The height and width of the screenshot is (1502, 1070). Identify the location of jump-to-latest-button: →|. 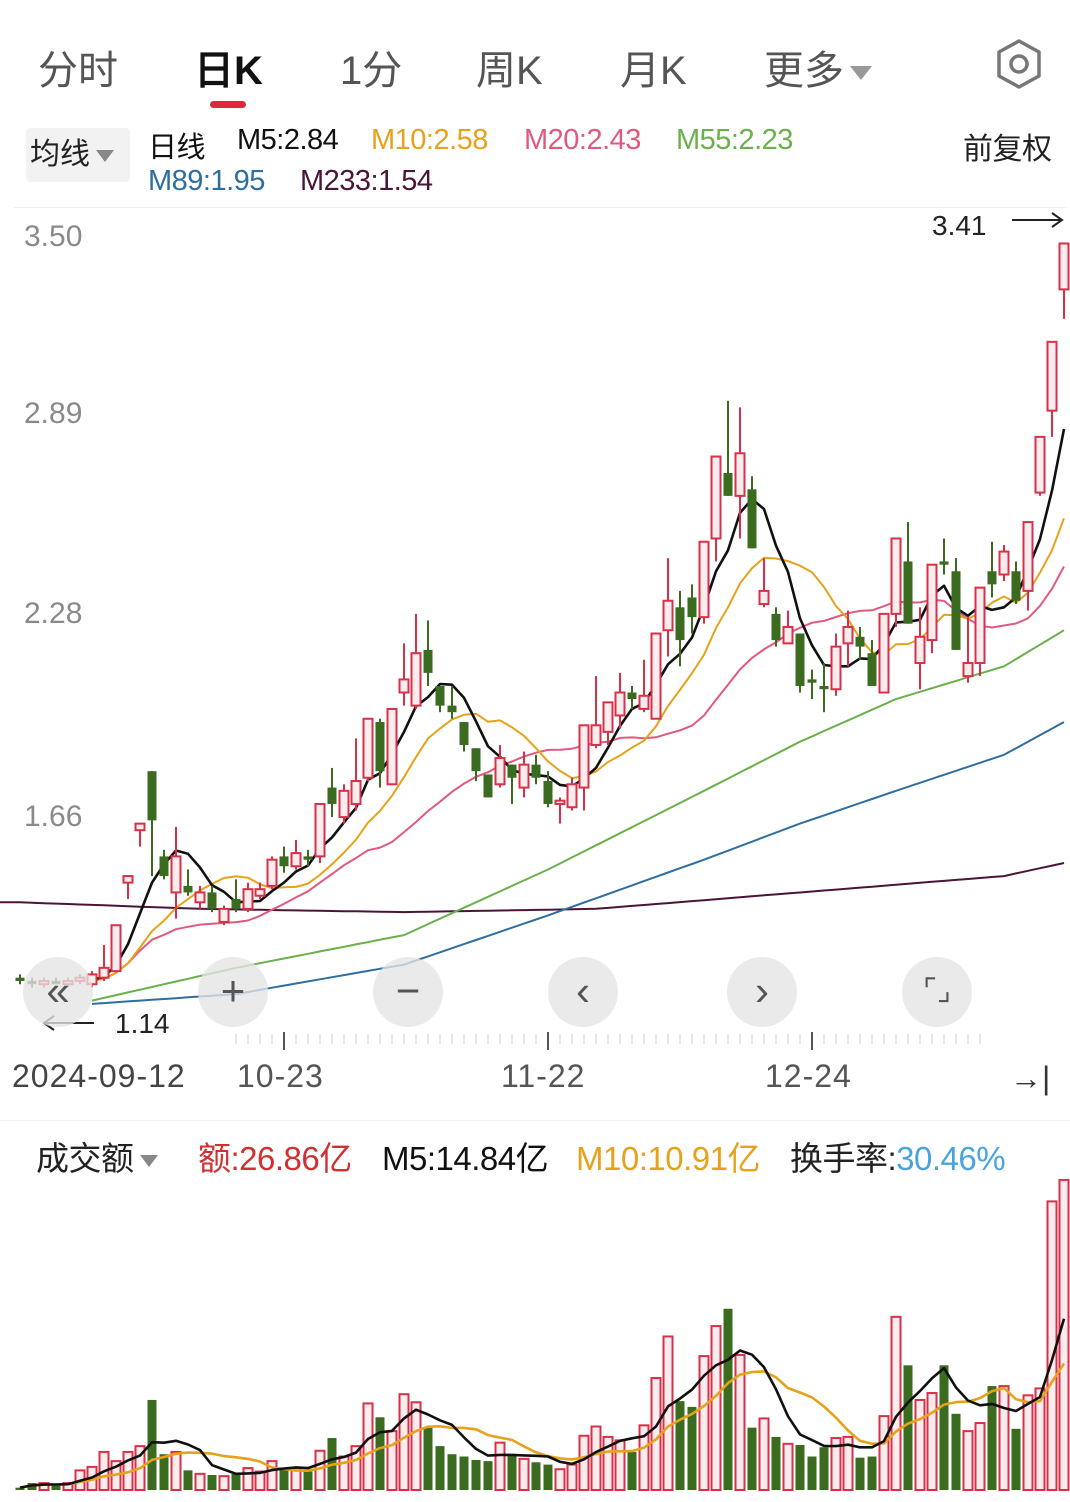
(1030, 1078).